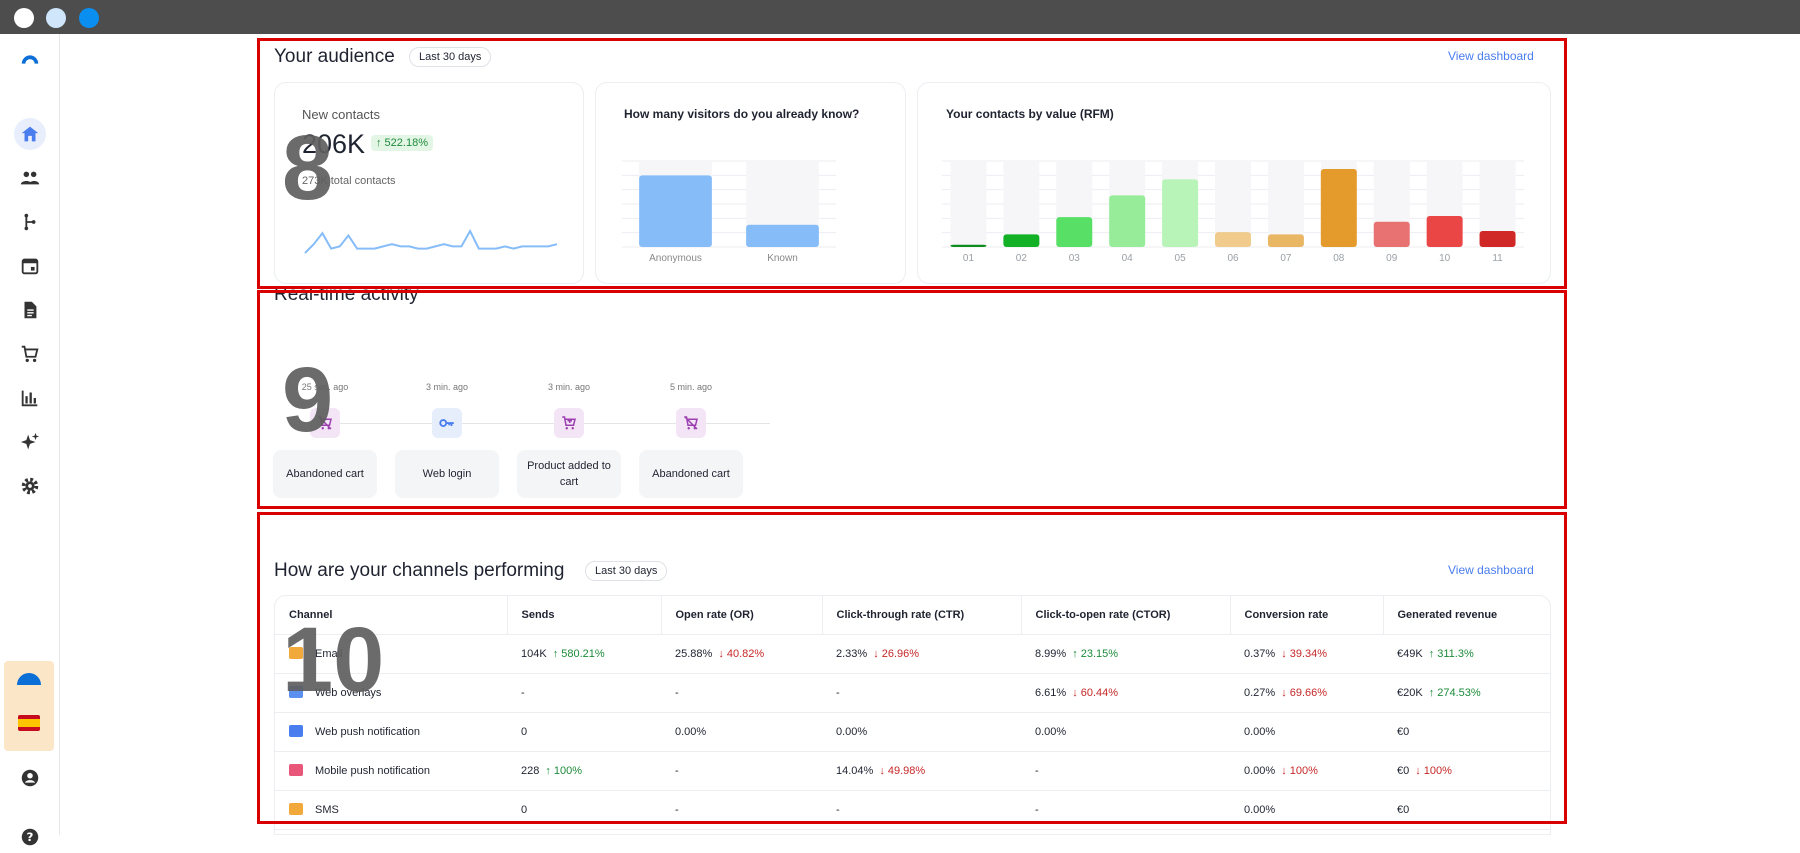 The image size is (1800, 853). I want to click on header-ctr: Click-through rate (CTR), so click(921, 615).